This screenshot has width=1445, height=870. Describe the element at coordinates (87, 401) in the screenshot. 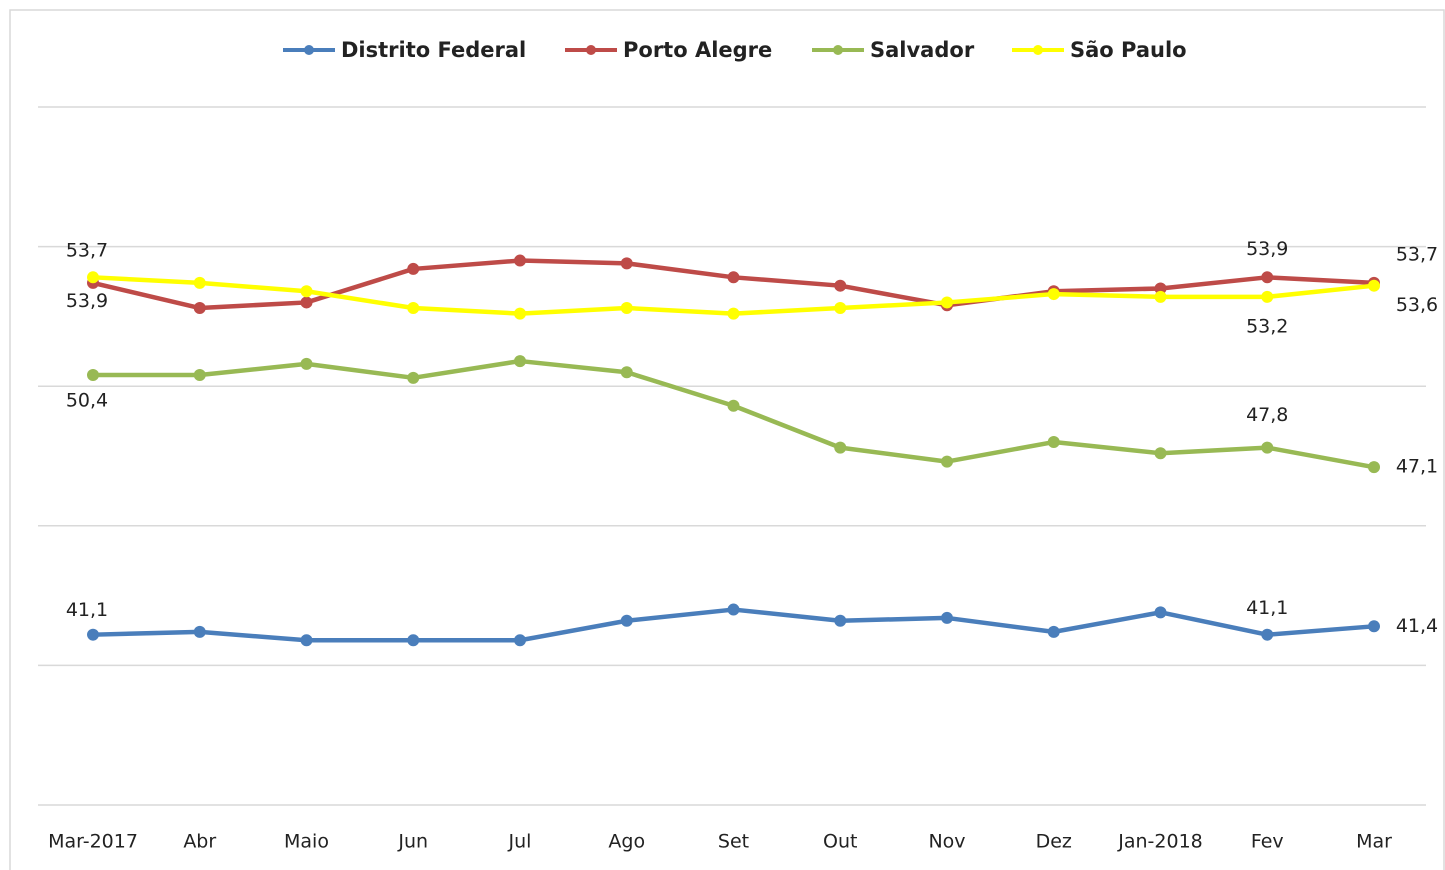

I see `data-label: 50,4` at that location.